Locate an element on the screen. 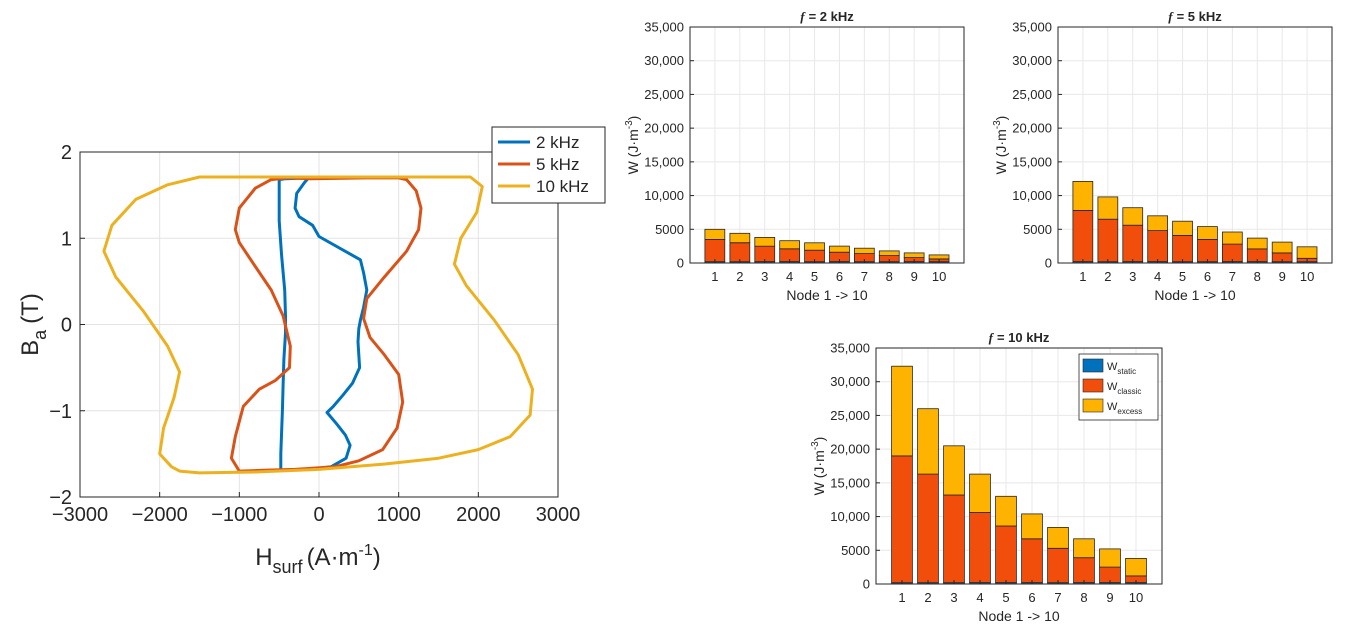  y-tick-label: −1 is located at coordinates (60, 412).